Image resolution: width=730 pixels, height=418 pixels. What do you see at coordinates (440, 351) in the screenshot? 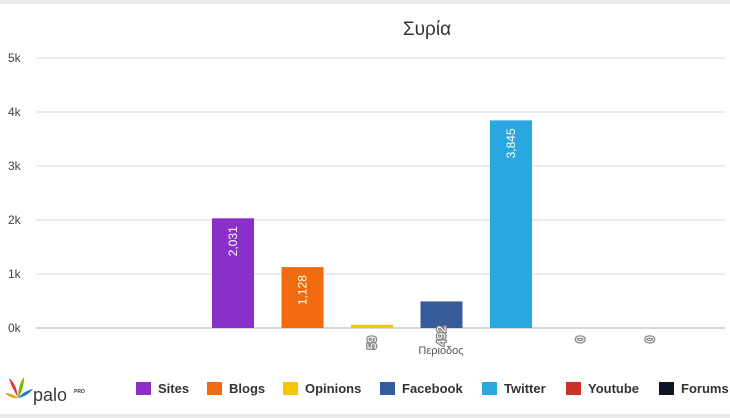
I see `x-axis-label: Περιοδος` at bounding box center [440, 351].